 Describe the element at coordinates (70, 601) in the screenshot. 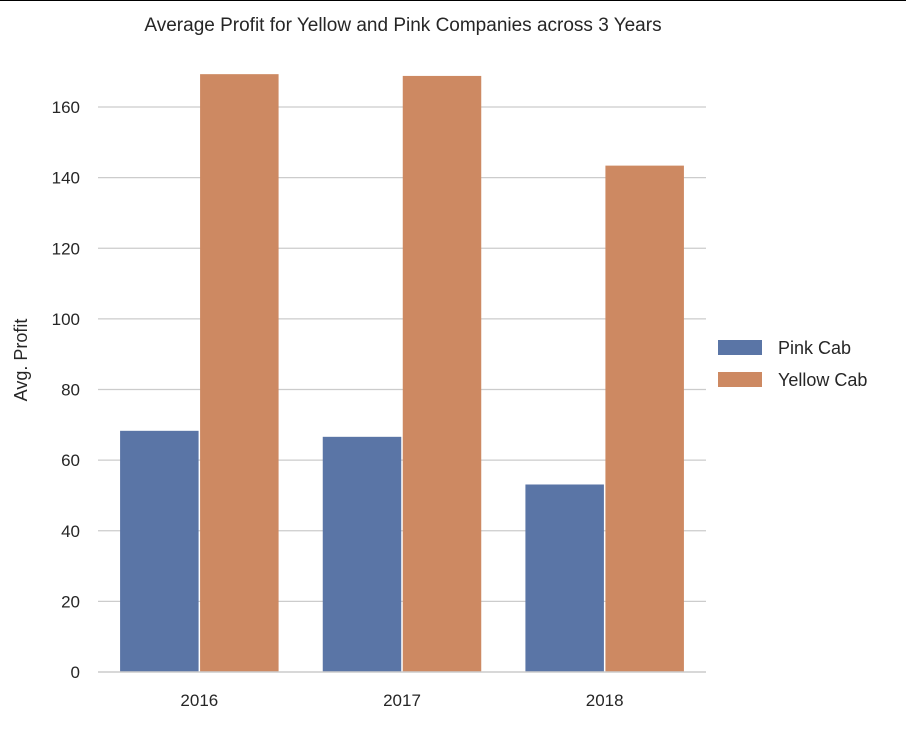

I see `y-tick-label: 20` at that location.